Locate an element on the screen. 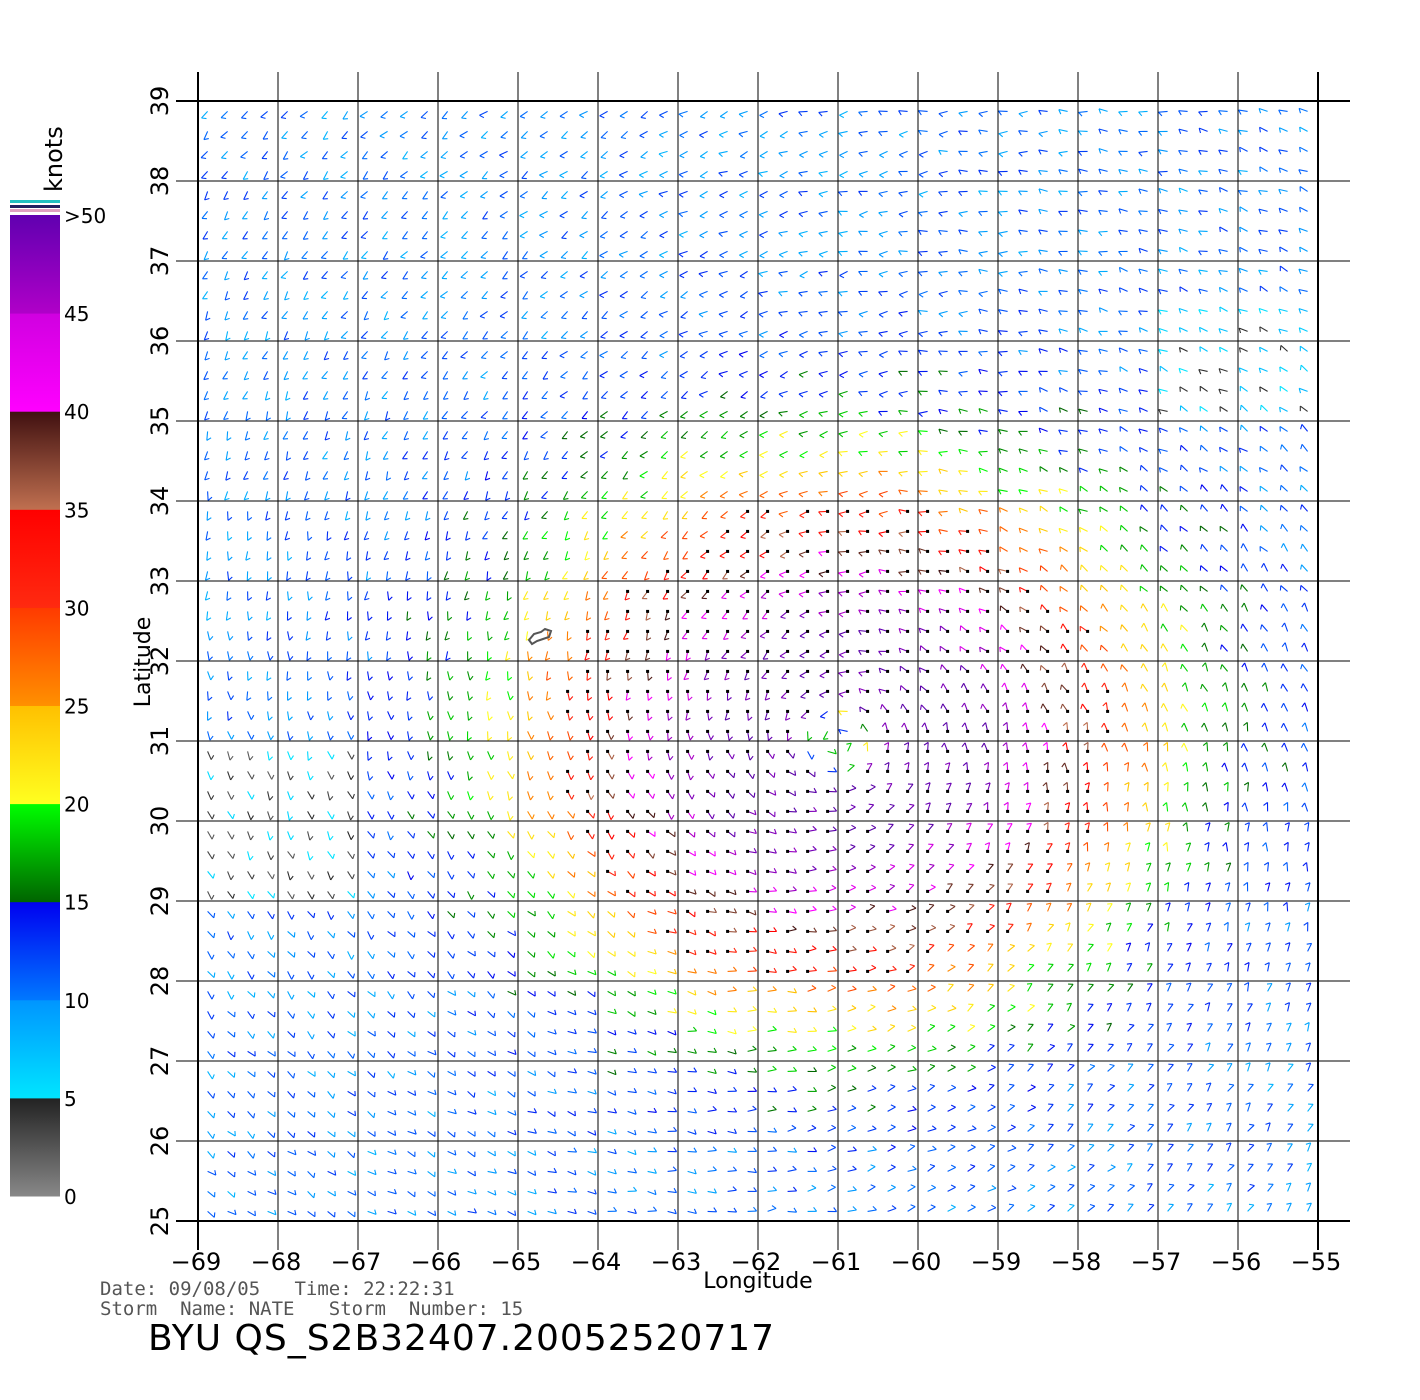 This screenshot has width=1420, height=1400. colorbar-band is located at coordinates (35, 1147).